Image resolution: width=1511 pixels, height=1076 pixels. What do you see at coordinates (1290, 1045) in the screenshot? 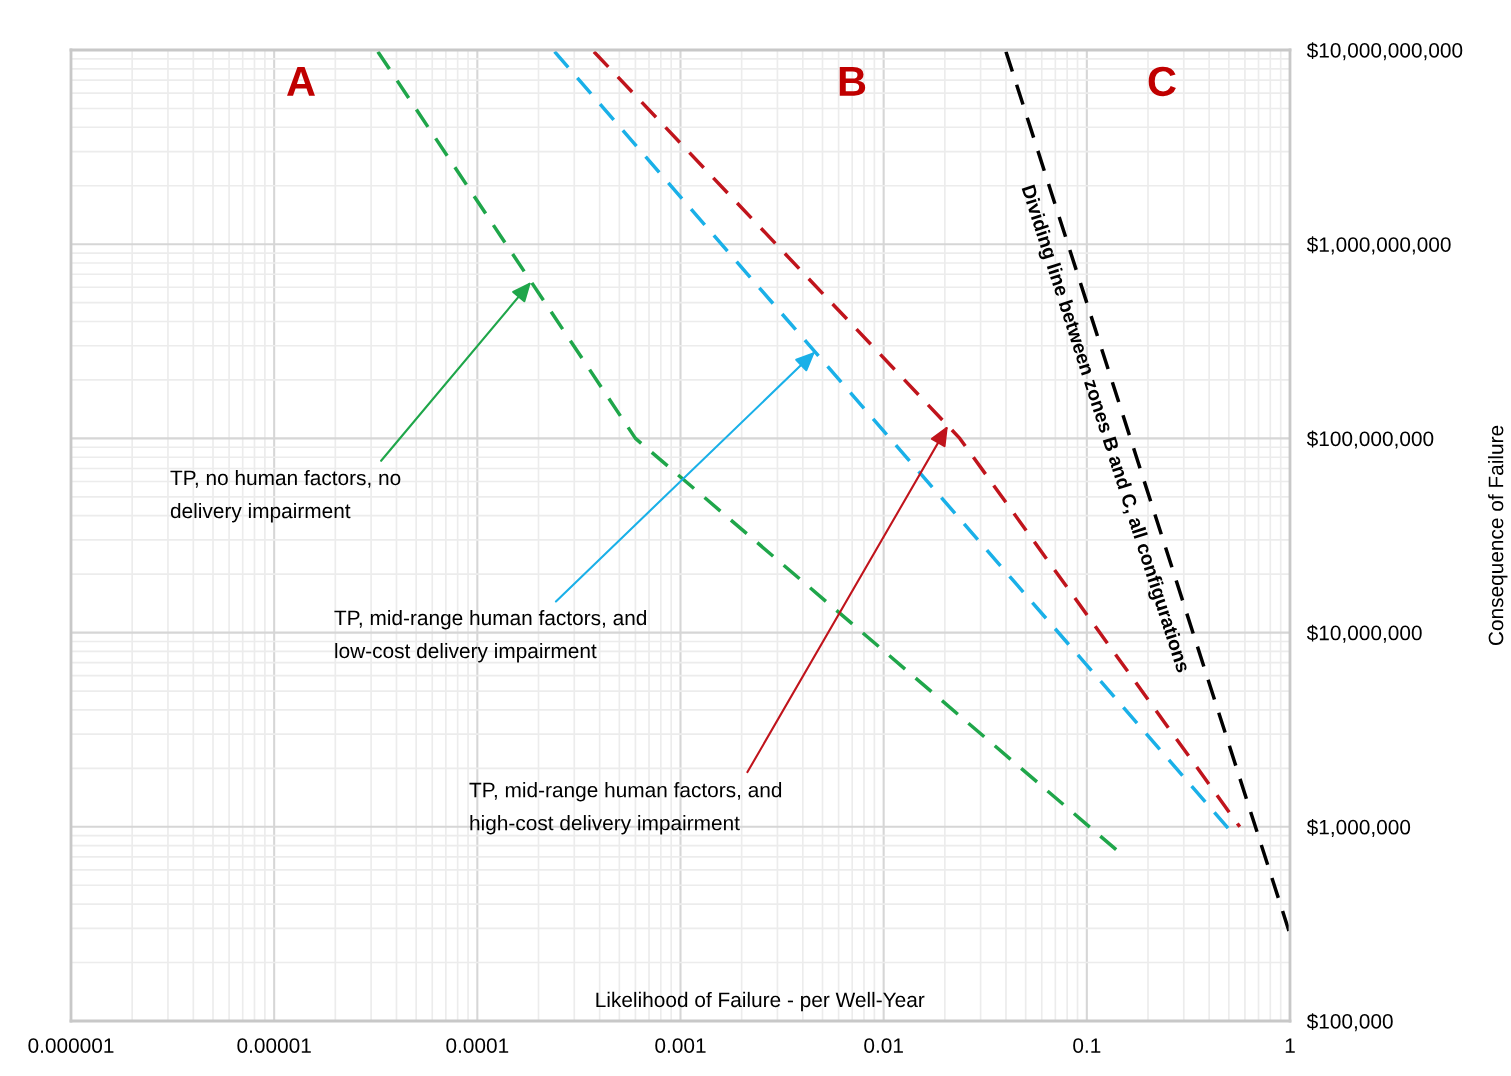
I see `x-tick-label: 1` at bounding box center [1290, 1045].